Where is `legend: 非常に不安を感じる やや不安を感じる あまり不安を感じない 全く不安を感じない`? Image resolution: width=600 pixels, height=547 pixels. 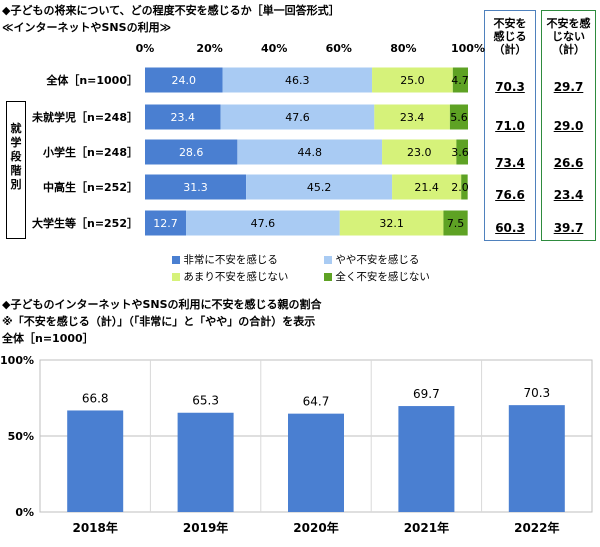
legend: 非常に不安を感じる やや不安を感じる あまり不安を感じない 全く不安を感じない is located at coordinates (332, 270).